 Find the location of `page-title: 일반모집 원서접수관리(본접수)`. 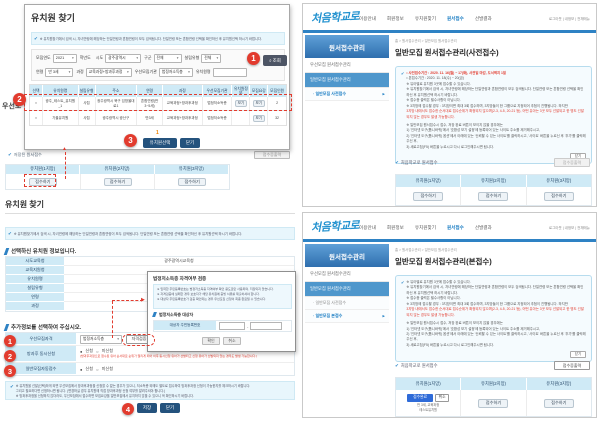

page-title: 일반모집 원서접수관리(본접수) is located at coordinates (443, 261).